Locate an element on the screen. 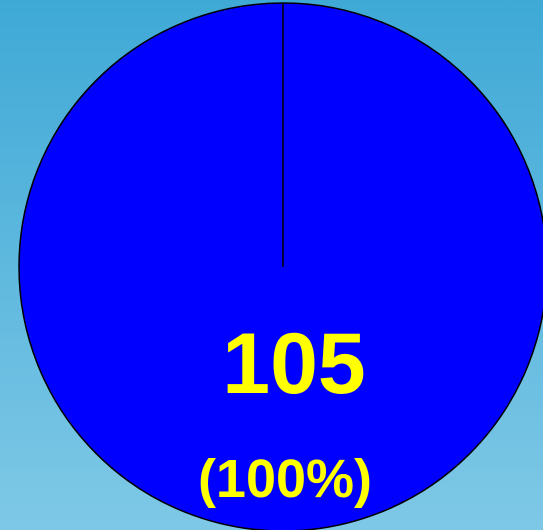  slice-value-label: 105 is located at coordinates (294, 364).